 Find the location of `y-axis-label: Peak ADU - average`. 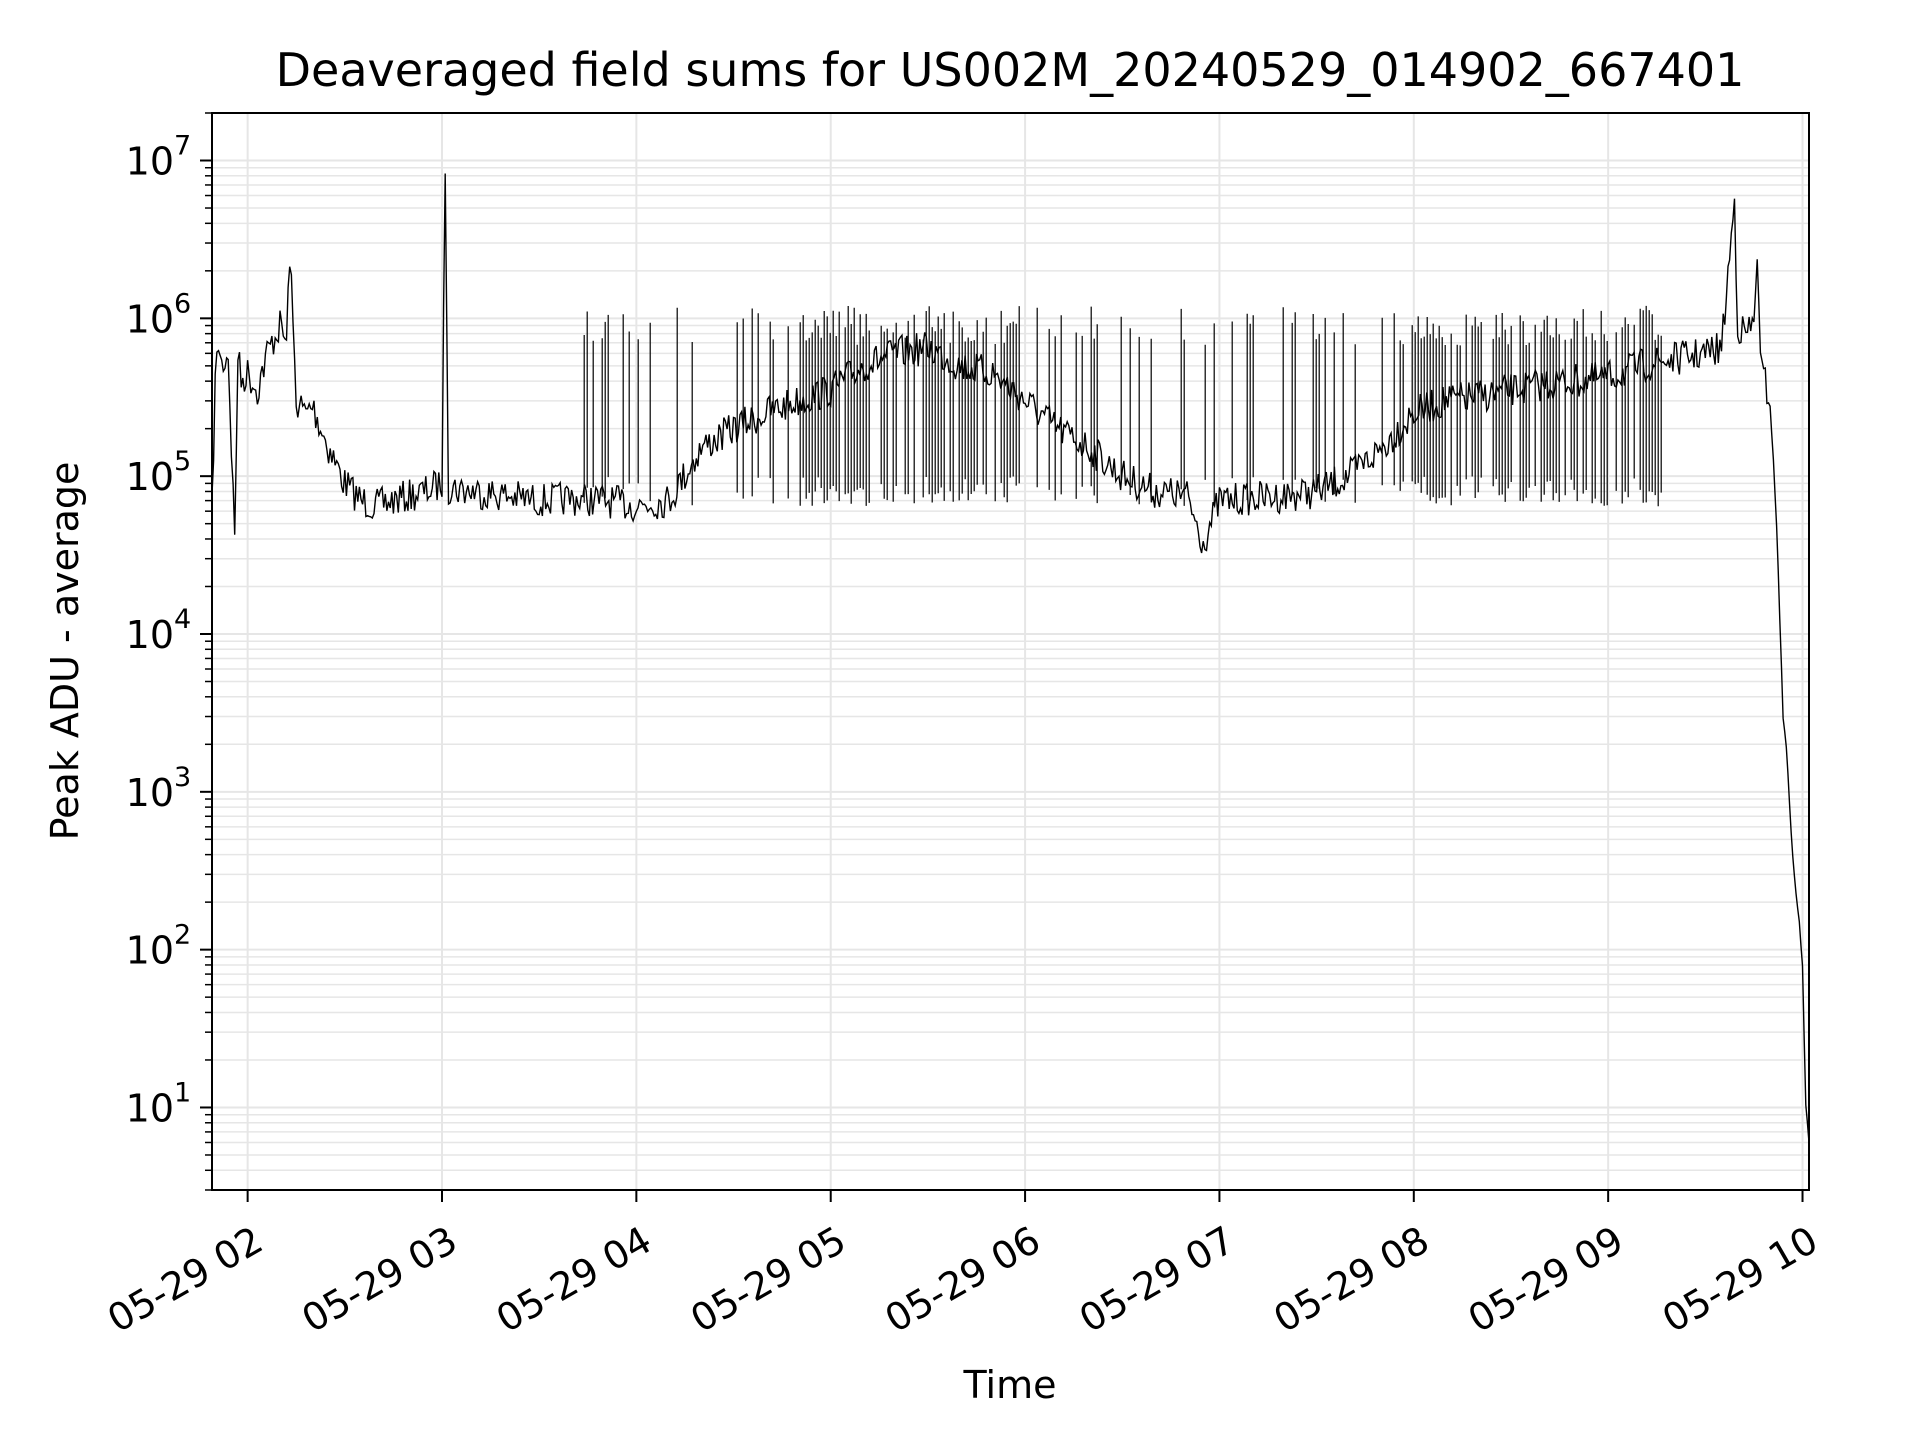

y-axis-label: Peak ADU - average is located at coordinates (65, 651).